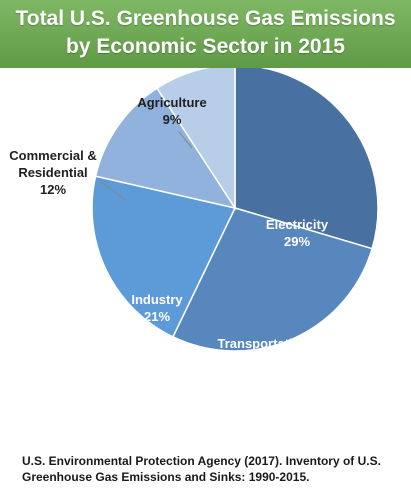 Image resolution: width=411 pixels, height=504 pixels. What do you see at coordinates (205, 46) in the screenshot?
I see `chart-title-line-2: by Economic Sector in 2015` at bounding box center [205, 46].